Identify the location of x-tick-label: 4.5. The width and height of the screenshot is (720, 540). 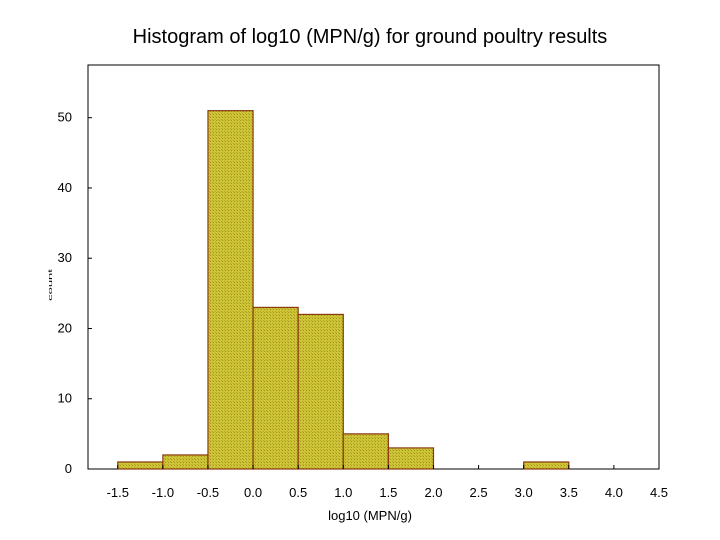
(659, 492).